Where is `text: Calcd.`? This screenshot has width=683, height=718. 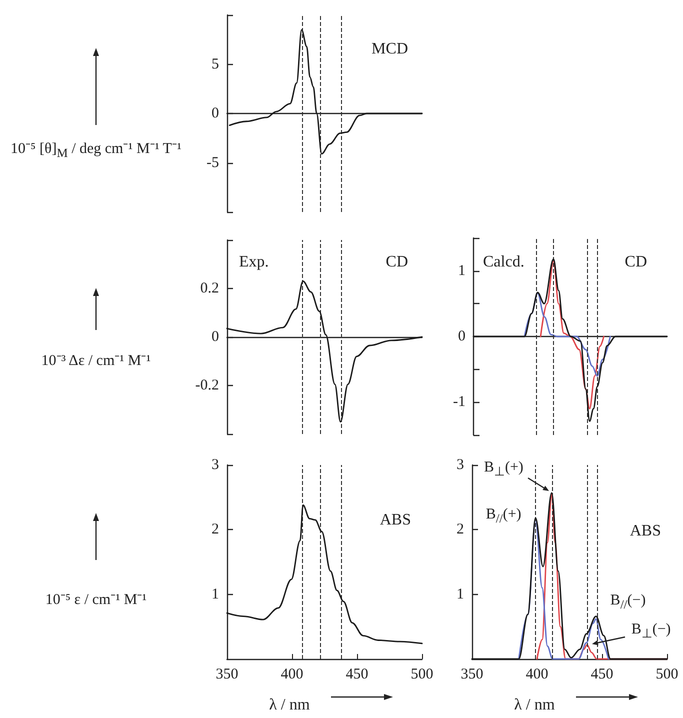 text: Calcd. is located at coordinates (503, 262).